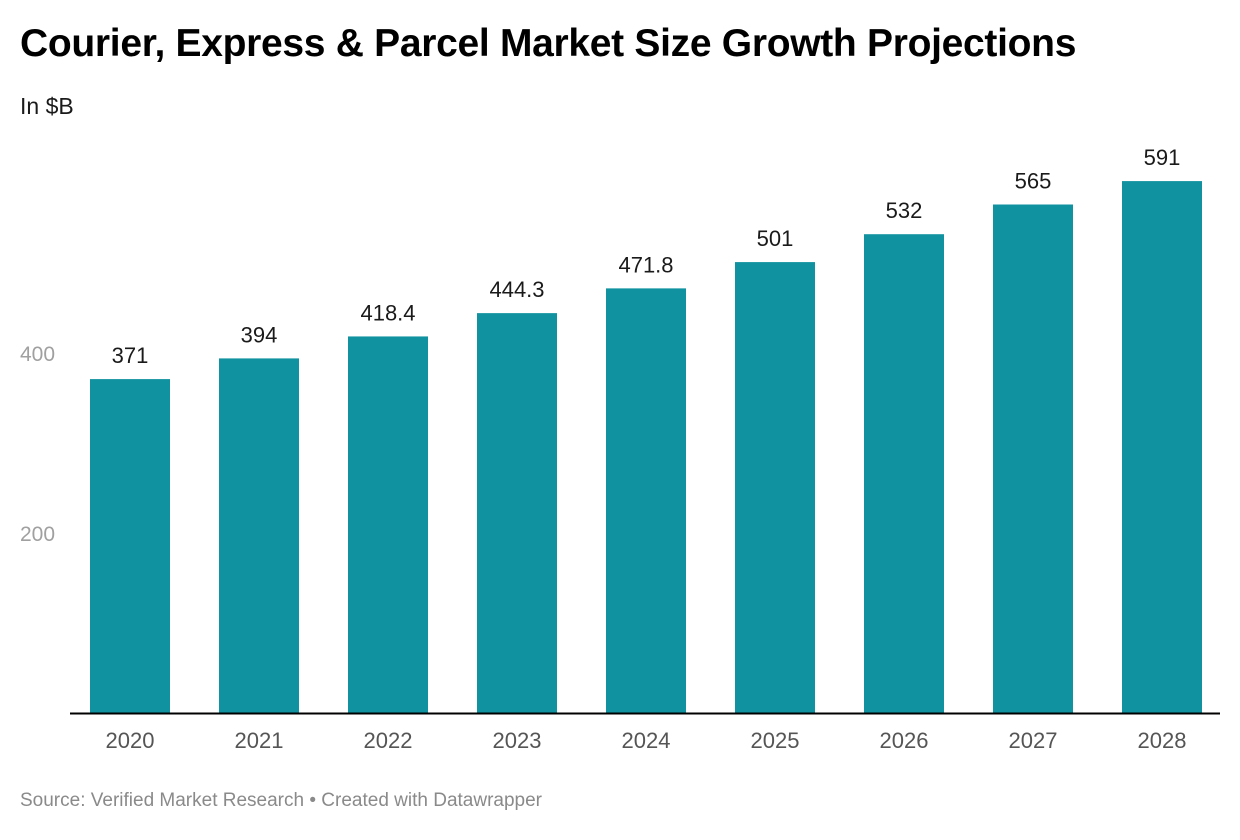 Image resolution: width=1240 pixels, height=840 pixels. What do you see at coordinates (259, 535) in the screenshot?
I see `bar-2021` at bounding box center [259, 535].